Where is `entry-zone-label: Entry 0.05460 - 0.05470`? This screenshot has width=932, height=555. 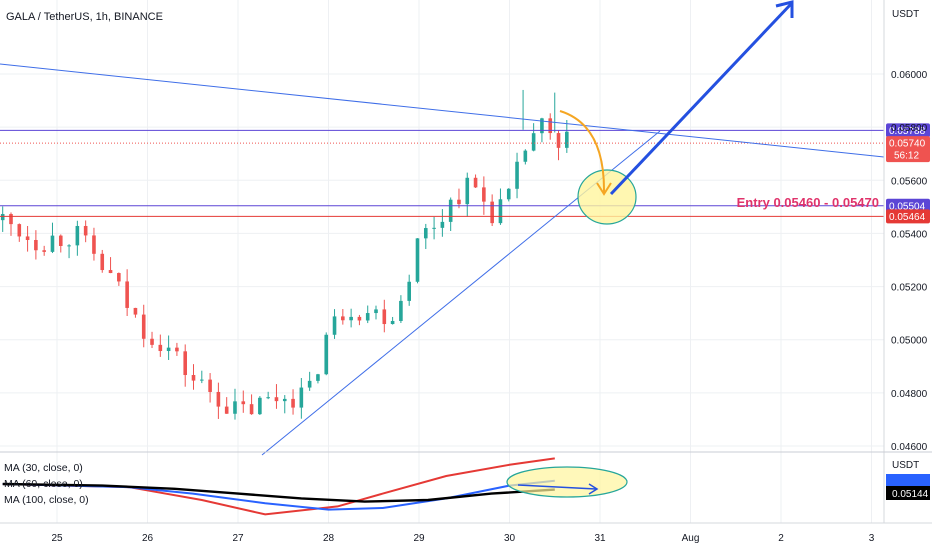
entry-zone-label: Entry 0.05460 - 0.05470 is located at coordinates (808, 202).